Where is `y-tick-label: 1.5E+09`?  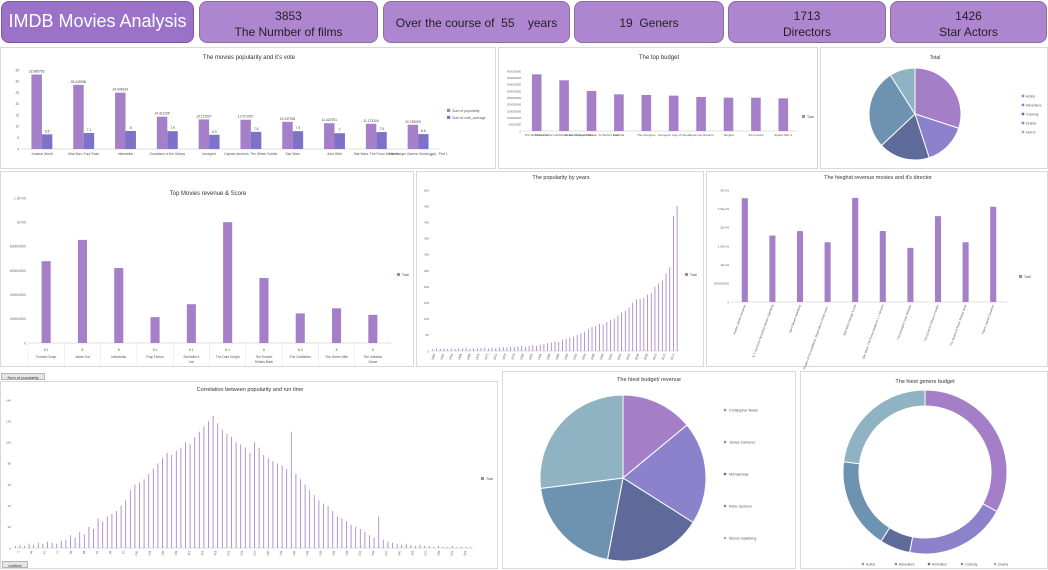
y-tick-label: 1.5E+09 is located at coordinates (724, 246).